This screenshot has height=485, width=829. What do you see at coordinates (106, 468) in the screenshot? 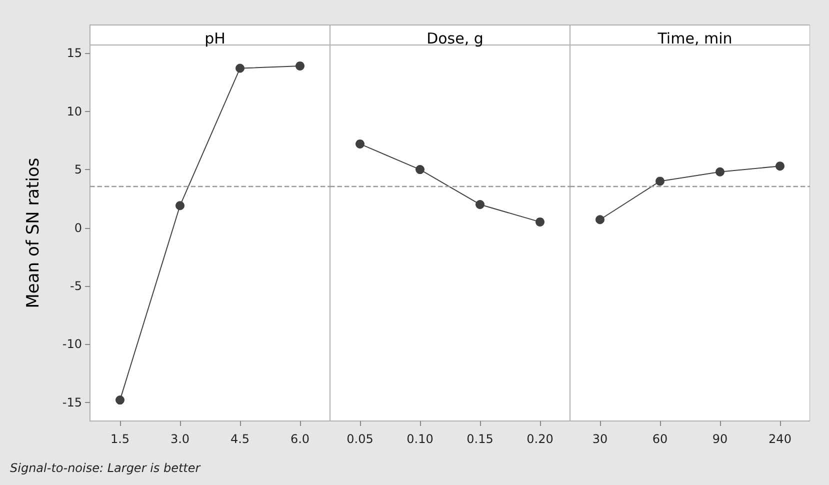
I see `text: Signal-to-noise: Larger is better` at bounding box center [106, 468].